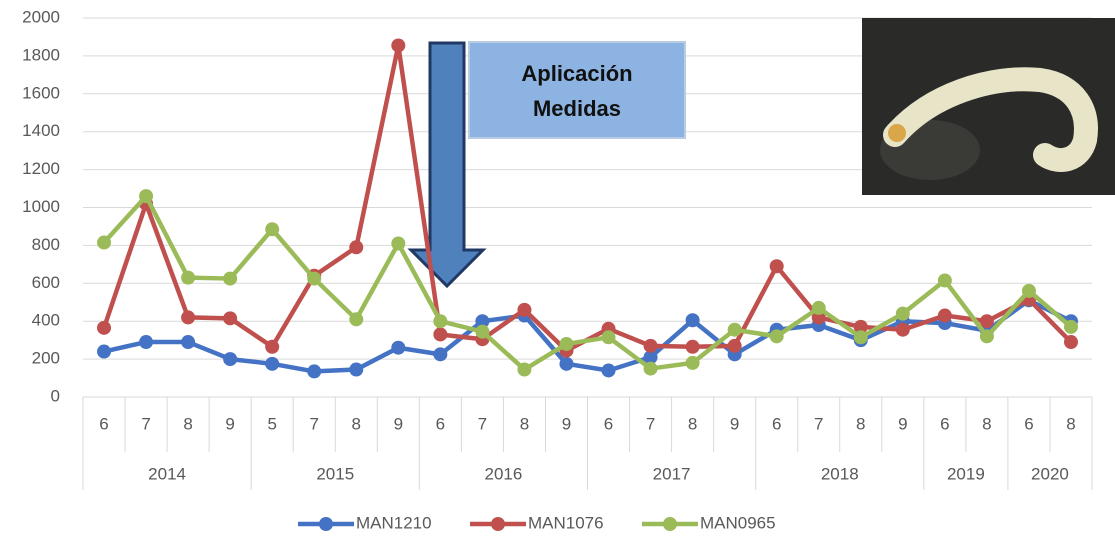 The image size is (1115, 537). I want to click on legend-label: MAN1076, so click(566, 522).